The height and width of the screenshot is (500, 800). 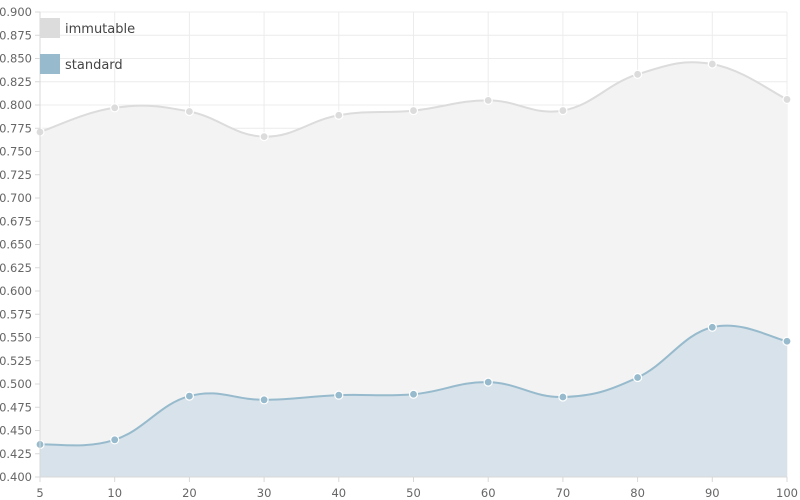 What do you see at coordinates (16, 35) in the screenshot?
I see `y-tick-label: 0.875` at bounding box center [16, 35].